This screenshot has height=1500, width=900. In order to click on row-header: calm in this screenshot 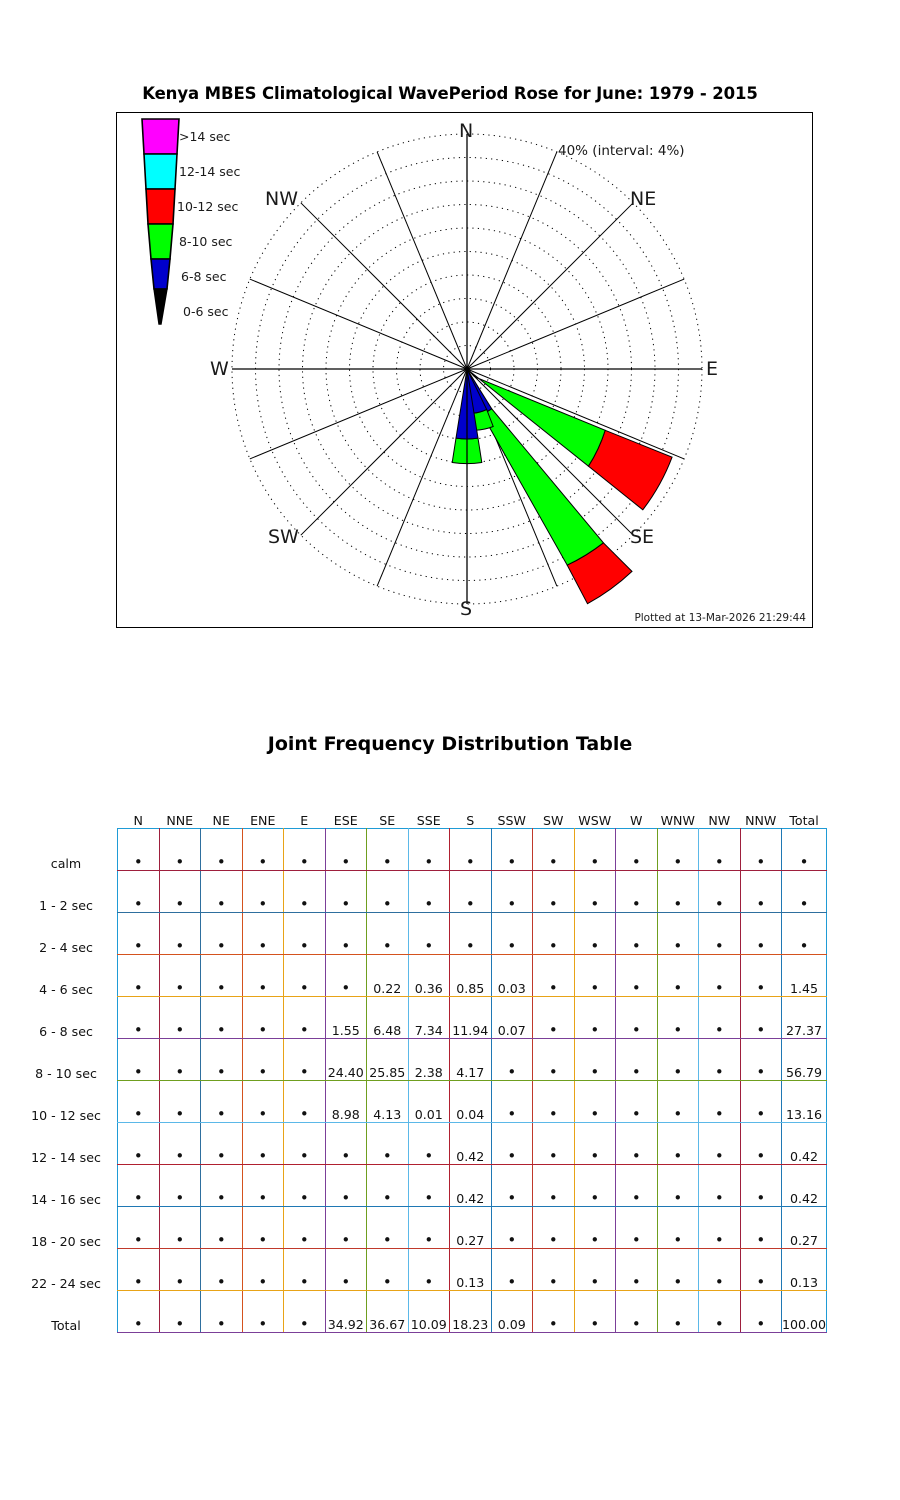, I will do `click(66, 863)`.